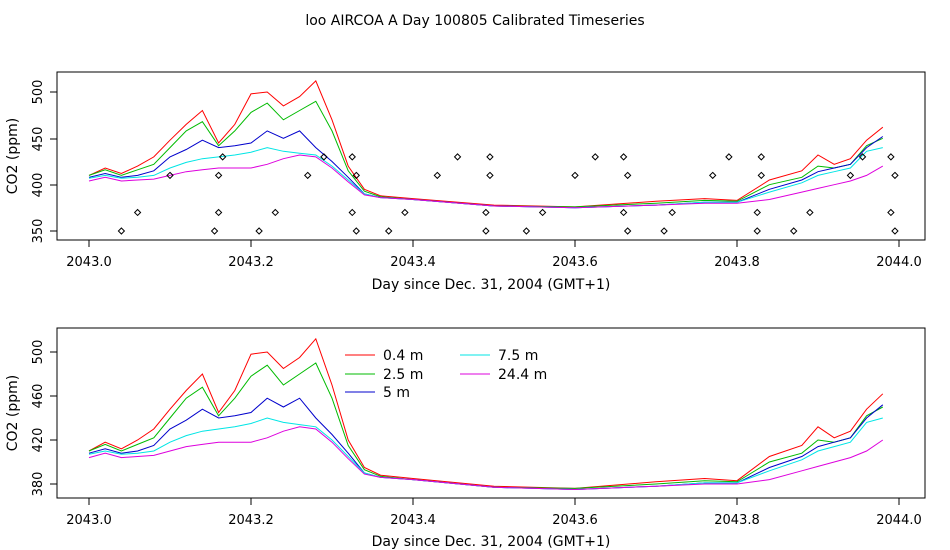  Describe the element at coordinates (446, 374) in the screenshot. I see `legend: 0.4 m 2.5 m 5 m 7.5 m 24.4 m` at that location.